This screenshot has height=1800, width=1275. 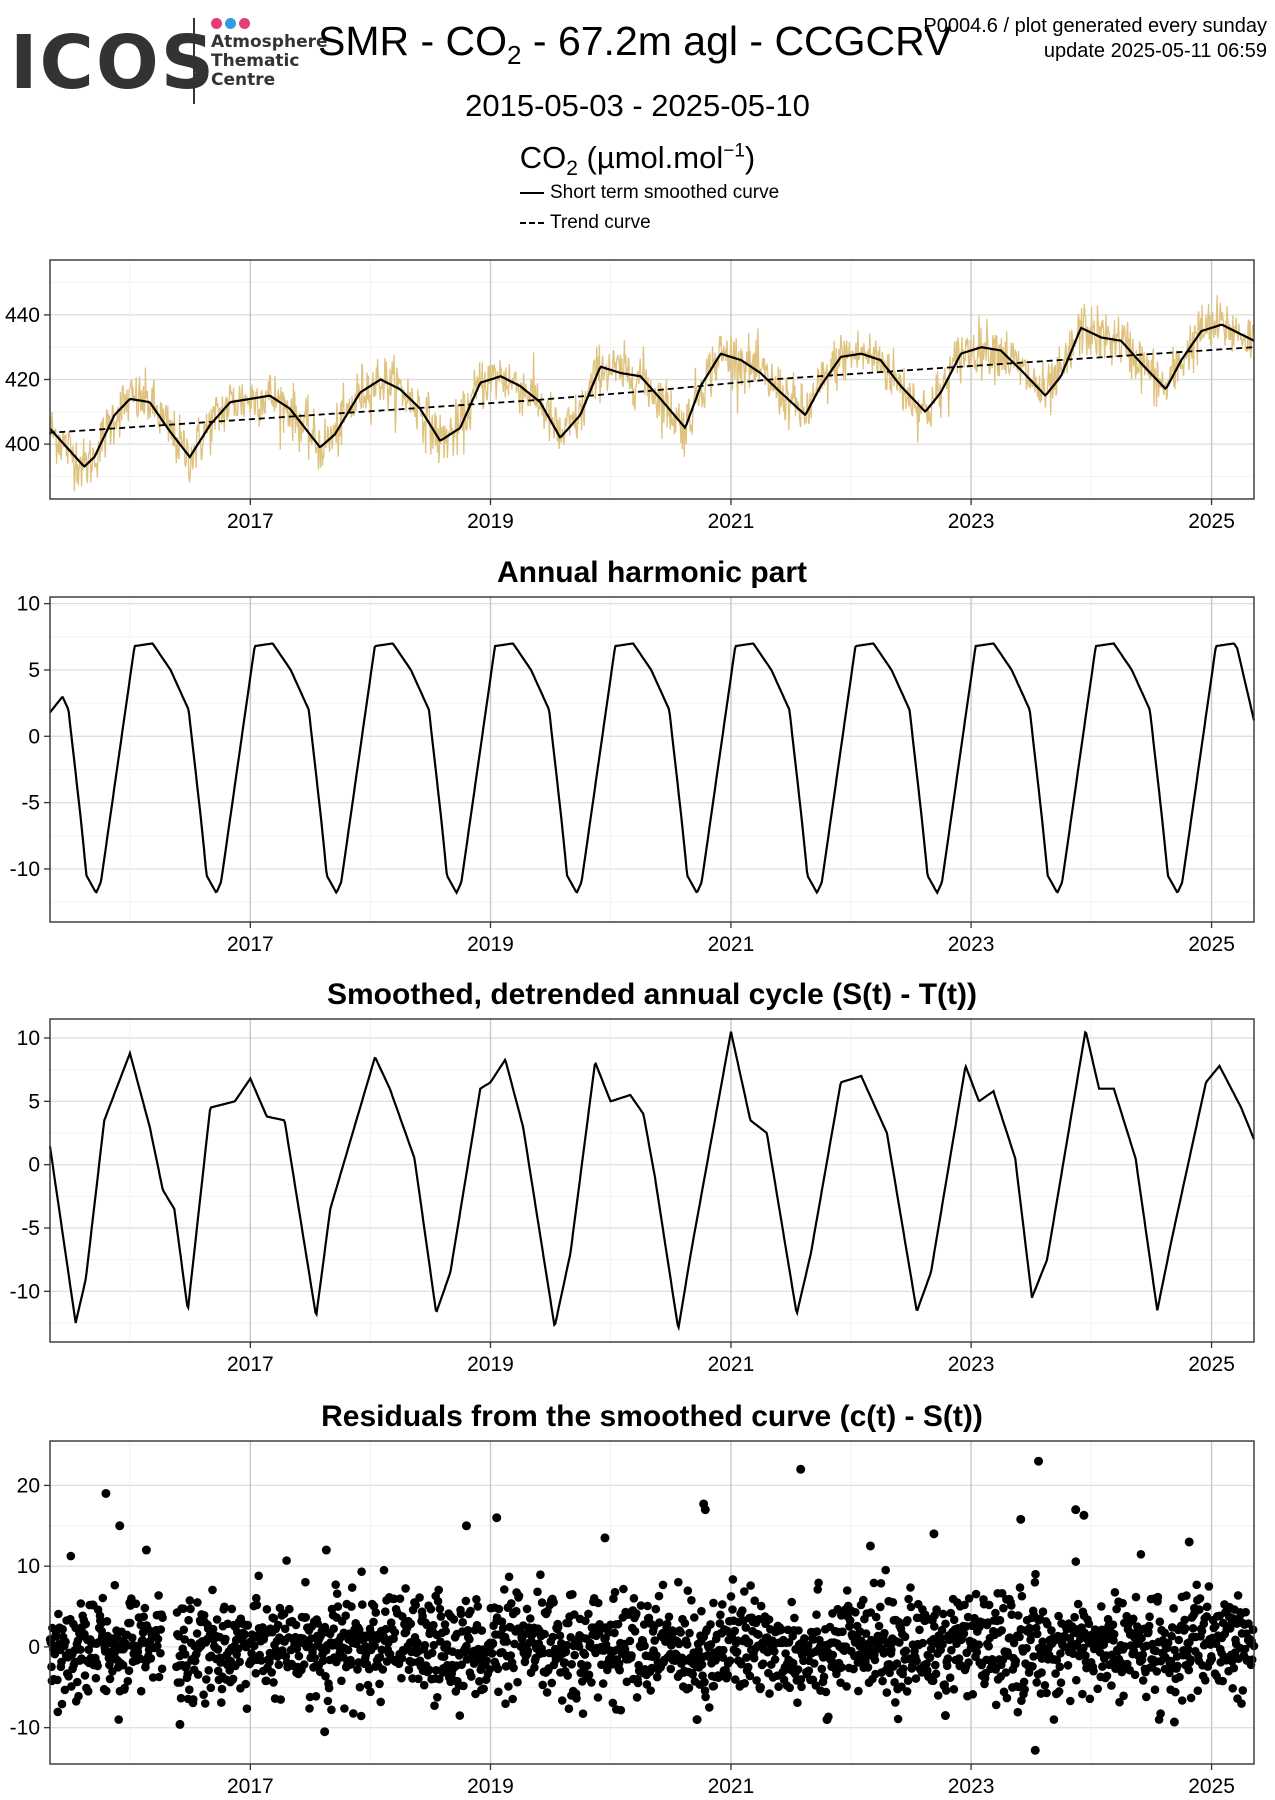 I want to click on x-tick-label: 2021, so click(x=731, y=1364).